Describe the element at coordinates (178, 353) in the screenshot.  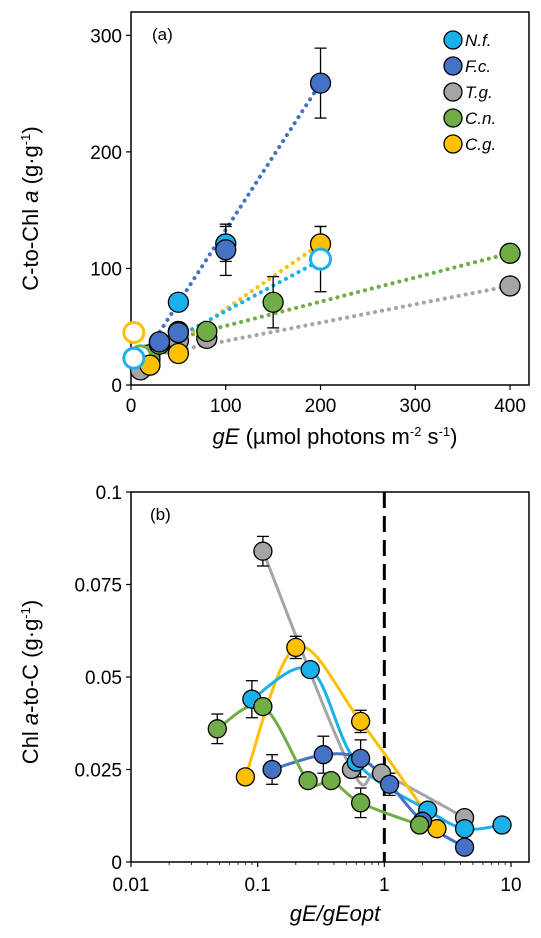
I see `point-a-C.g.` at that location.